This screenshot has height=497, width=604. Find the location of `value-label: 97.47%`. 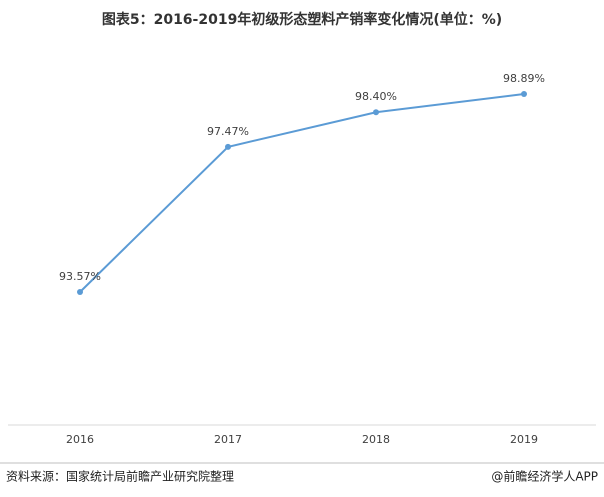

value-label: 97.47% is located at coordinates (228, 131).